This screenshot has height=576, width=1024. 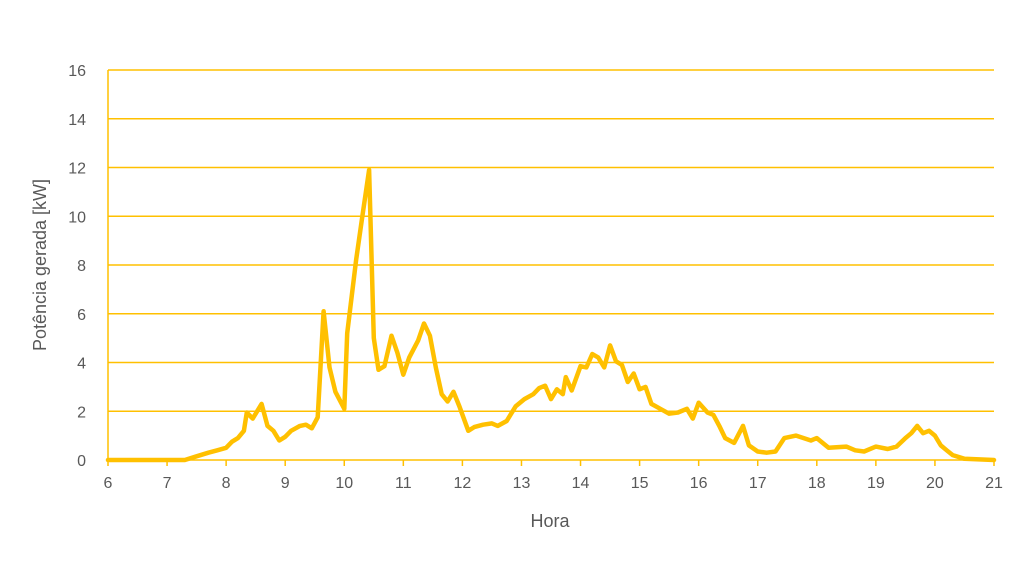 What do you see at coordinates (758, 483) in the screenshot?
I see `x-tick-label: 17` at bounding box center [758, 483].